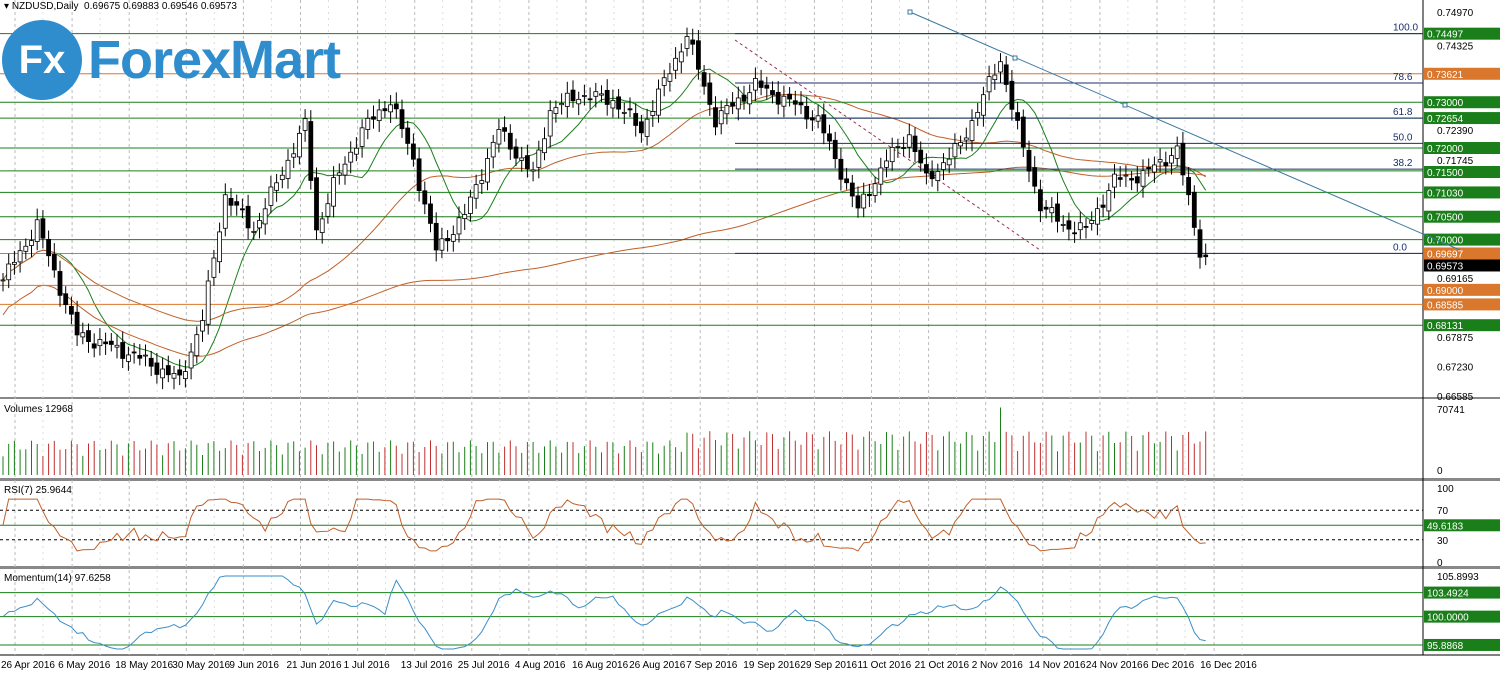 The width and height of the screenshot is (1500, 677). What do you see at coordinates (214, 60) in the screenshot?
I see `logo-text: ForexMart` at bounding box center [214, 60].